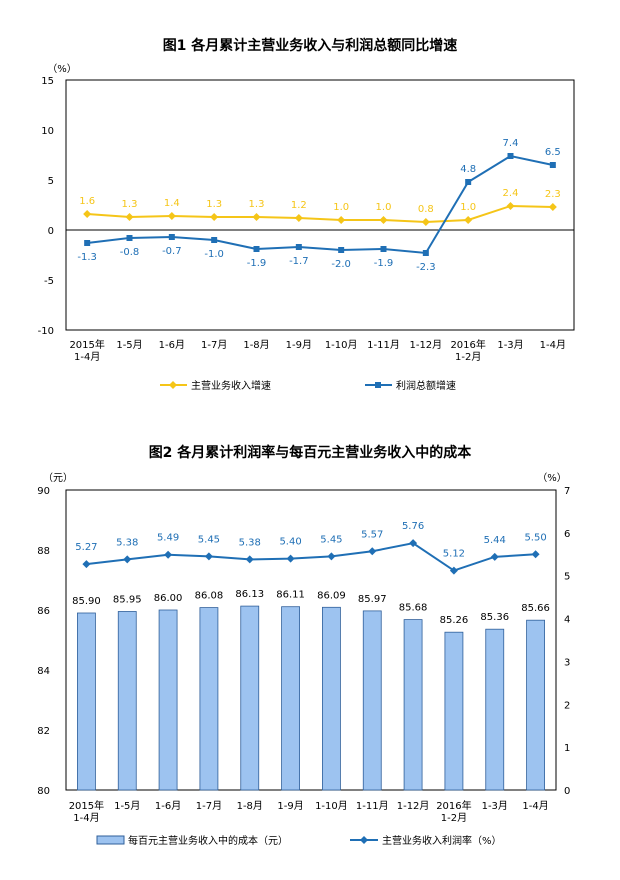 This screenshot has height=880, width=620. Describe the element at coordinates (43, 551) in the screenshot. I see `chart2-y-left-tick-label: 88` at that location.